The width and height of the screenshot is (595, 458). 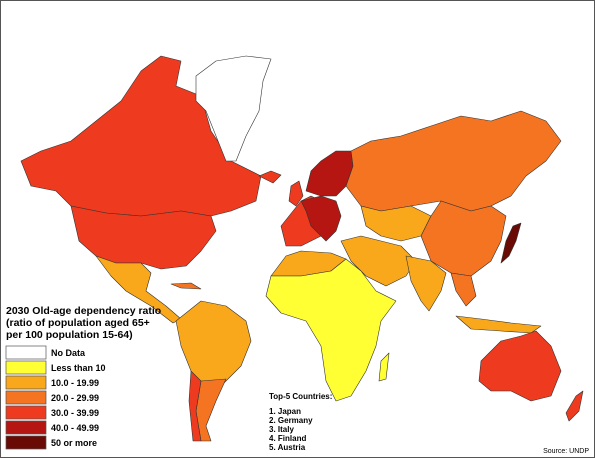 What do you see at coordinates (69, 335) in the screenshot?
I see `legend-title: per 100 population 15-64)` at bounding box center [69, 335].